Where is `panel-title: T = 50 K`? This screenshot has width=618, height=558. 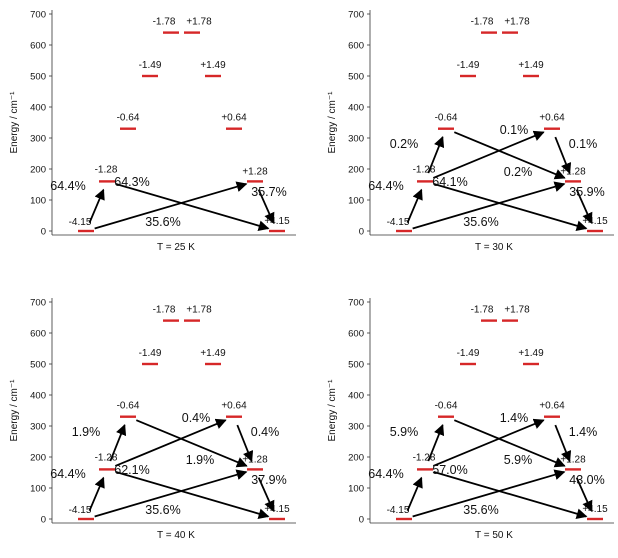 panel-title: T = 50 K is located at coordinates (494, 535).